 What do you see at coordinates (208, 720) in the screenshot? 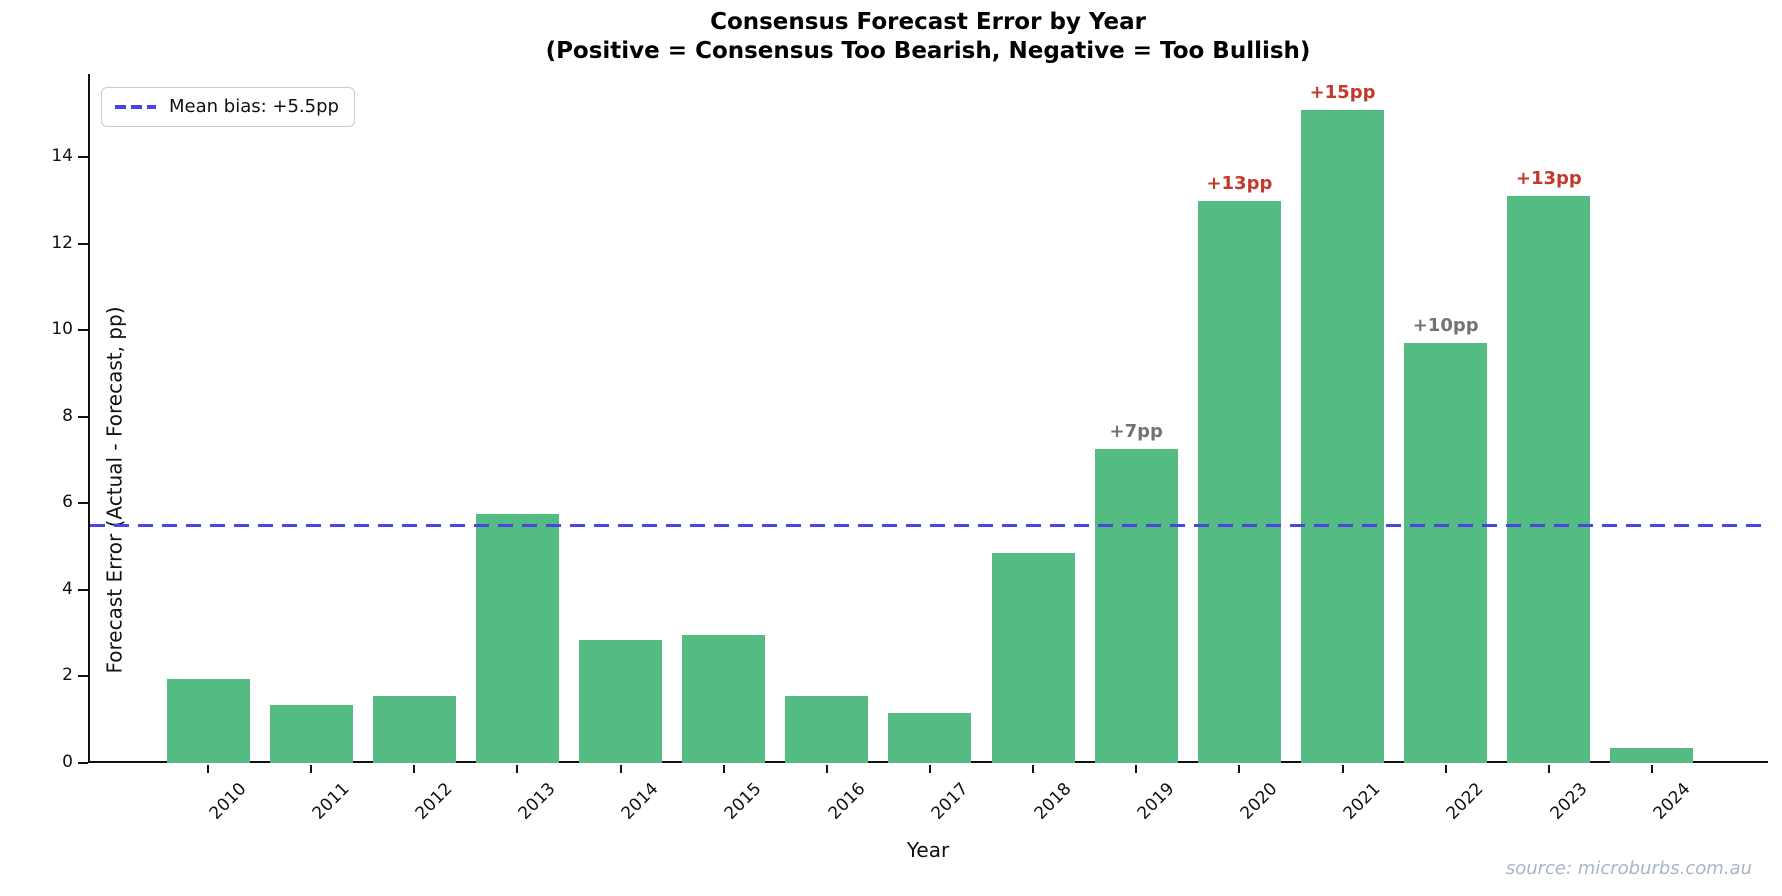
I see `bar-2010` at bounding box center [208, 720].